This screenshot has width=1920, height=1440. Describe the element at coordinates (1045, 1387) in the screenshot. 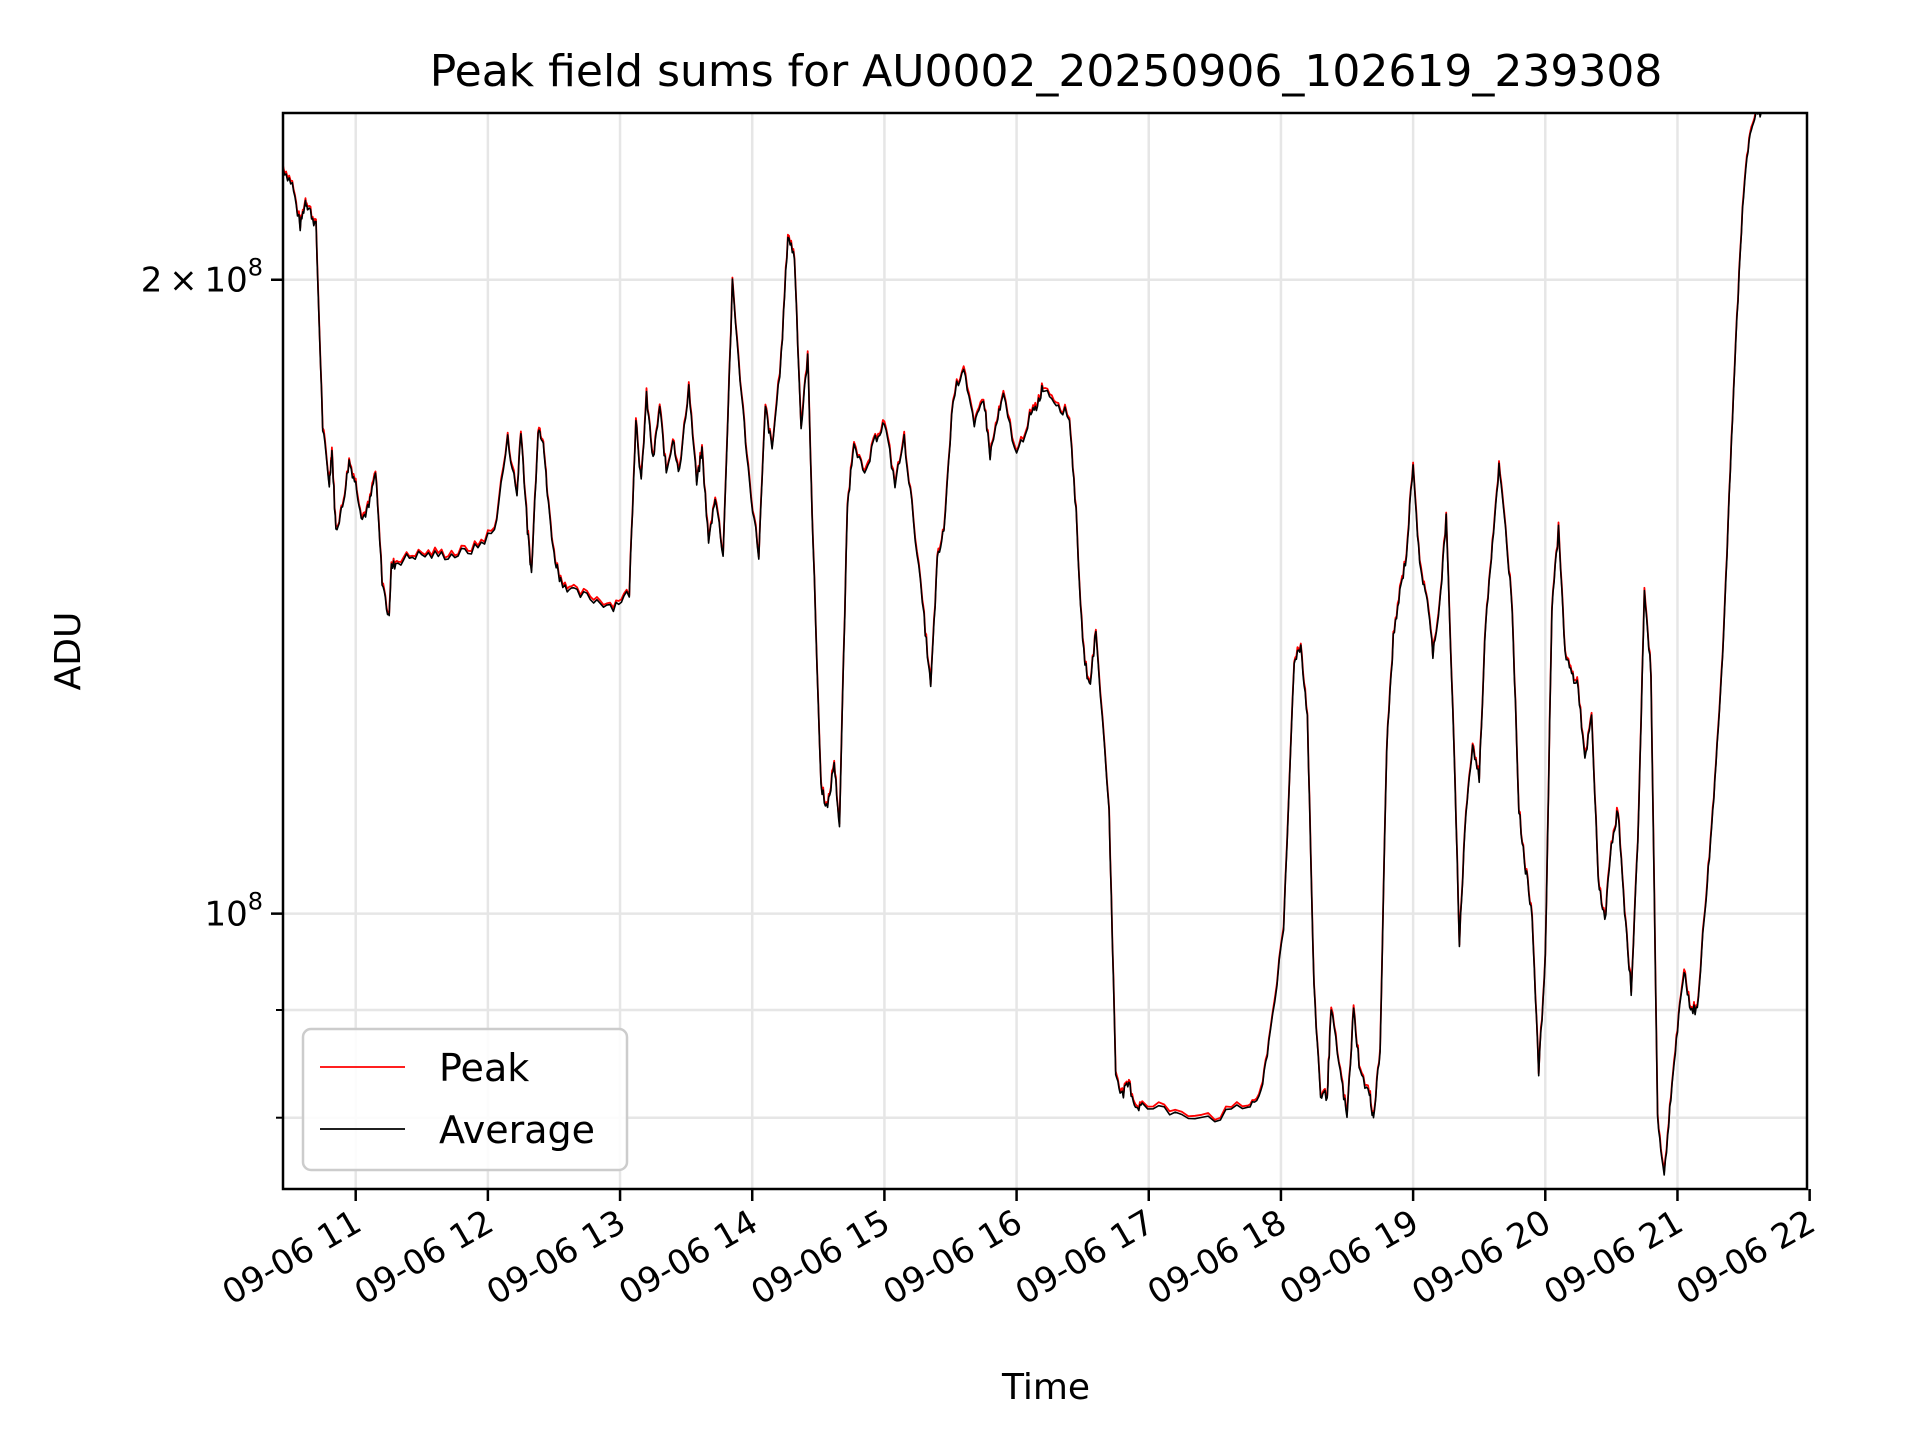

I see `x-axis-label: Time` at that location.